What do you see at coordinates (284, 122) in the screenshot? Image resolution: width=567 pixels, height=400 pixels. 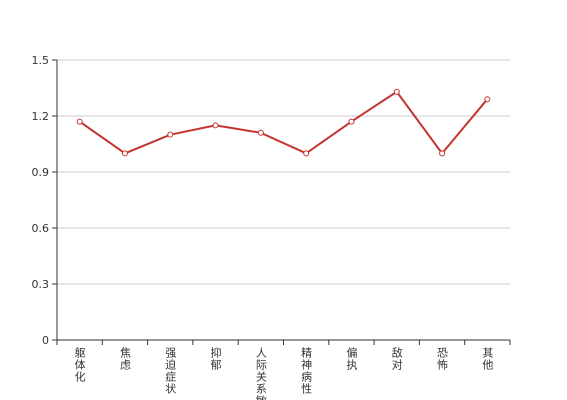 I see `line` at bounding box center [284, 122].